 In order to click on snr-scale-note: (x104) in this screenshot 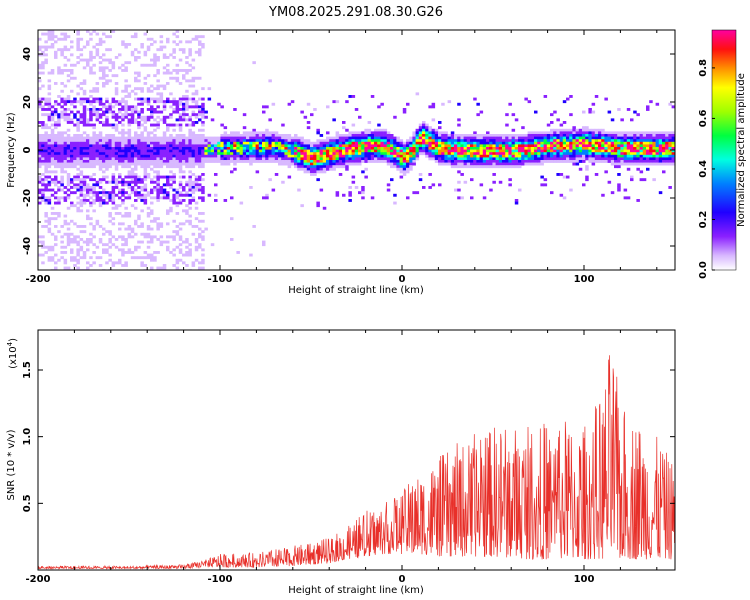, I will do `click(12, 353)`.